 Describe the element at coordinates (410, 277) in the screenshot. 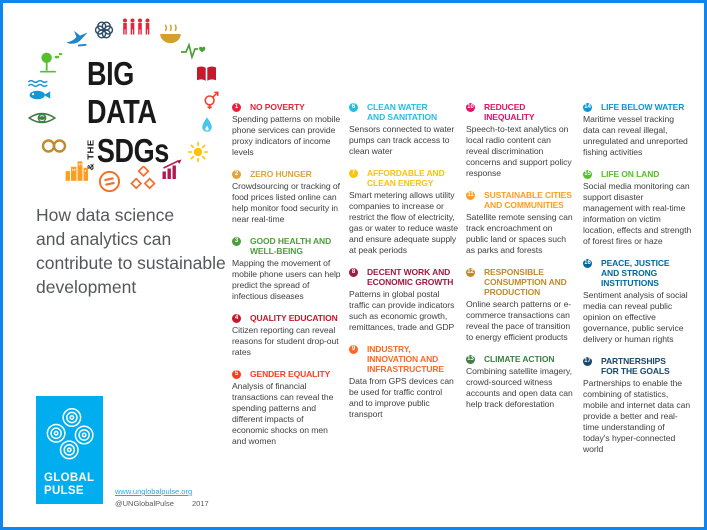

I see `sdg-item-title: DECENT WORK AND ECONOMIC GROWTH` at that location.